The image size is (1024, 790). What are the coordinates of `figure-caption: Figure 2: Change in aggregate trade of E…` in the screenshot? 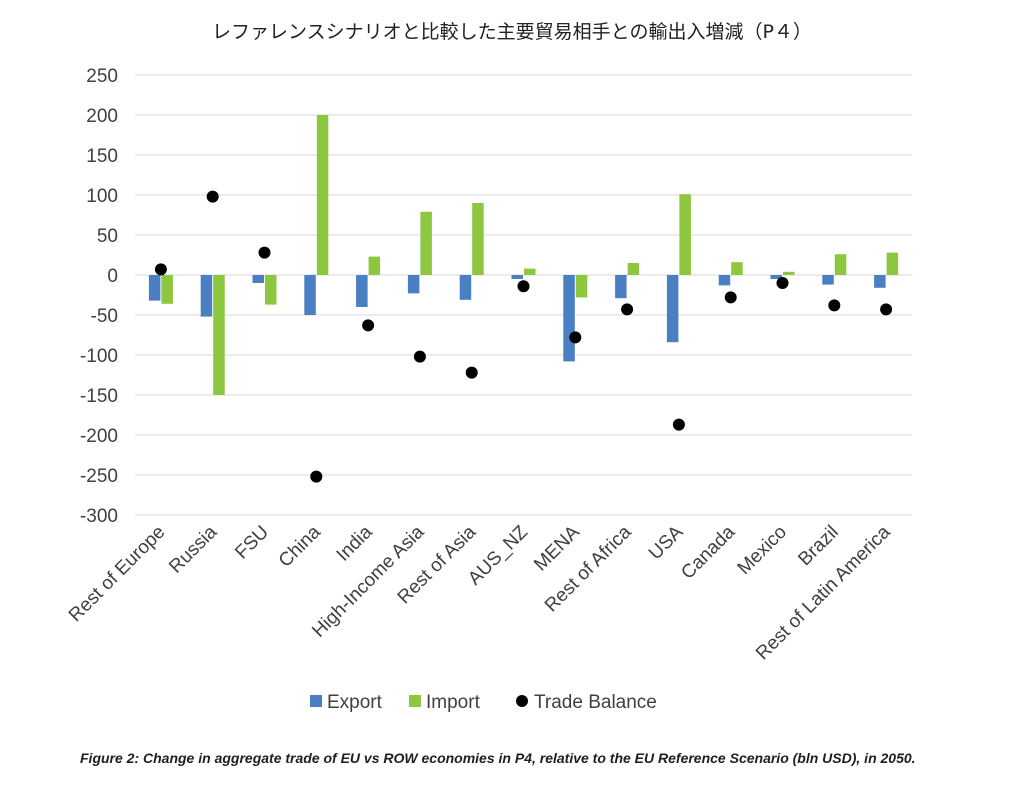 It's located at (498, 758).